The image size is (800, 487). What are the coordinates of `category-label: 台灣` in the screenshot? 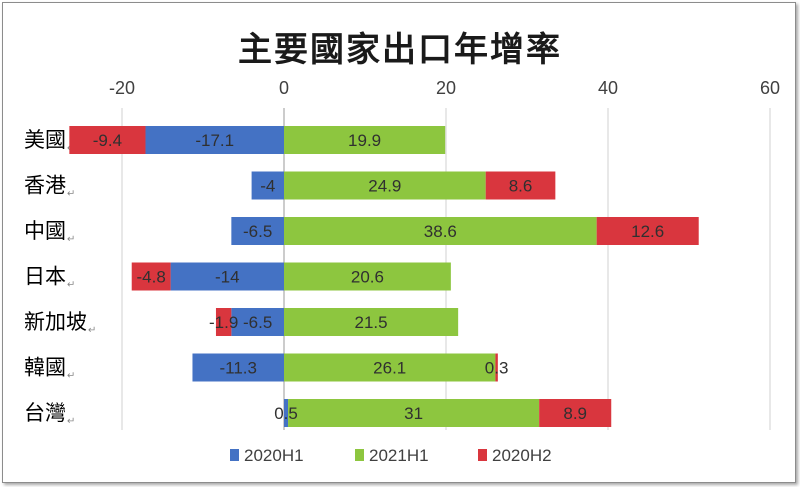 It's located at (45, 413).